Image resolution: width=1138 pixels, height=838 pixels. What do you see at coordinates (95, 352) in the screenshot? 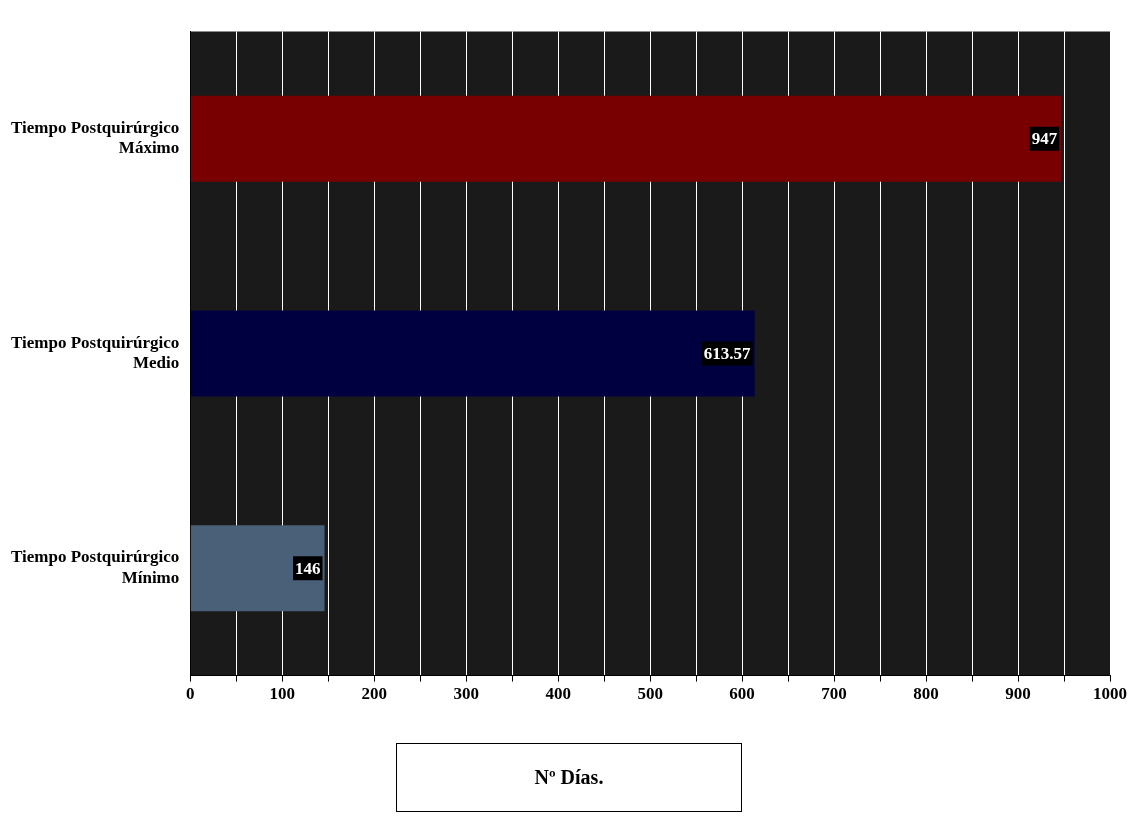
I see `y-tick-label: Tiempo Postquirúrgico Medio` at bounding box center [95, 352].